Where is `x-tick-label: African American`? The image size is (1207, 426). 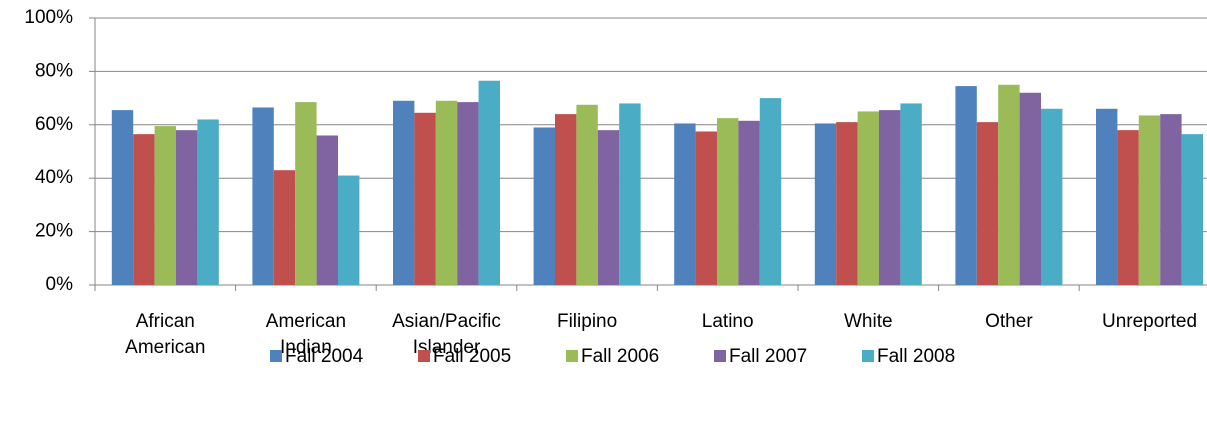
x-tick-label: African American is located at coordinates (165, 334).